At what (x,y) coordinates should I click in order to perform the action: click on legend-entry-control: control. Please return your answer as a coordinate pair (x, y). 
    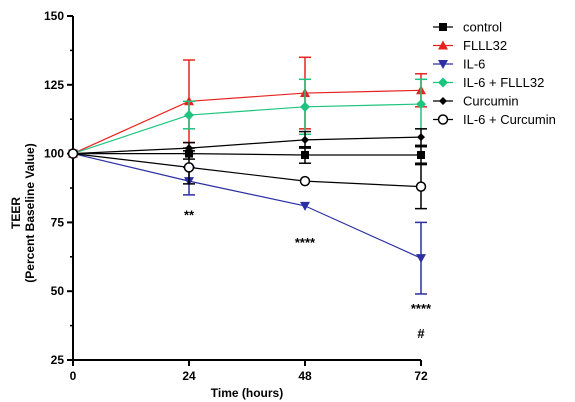
    Looking at the image, I should click on (467, 27).